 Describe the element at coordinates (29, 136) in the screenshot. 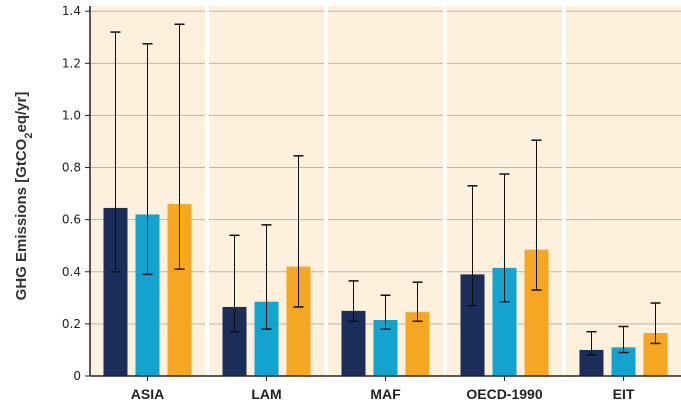

I see `y-axis-label-subscript: 2` at that location.